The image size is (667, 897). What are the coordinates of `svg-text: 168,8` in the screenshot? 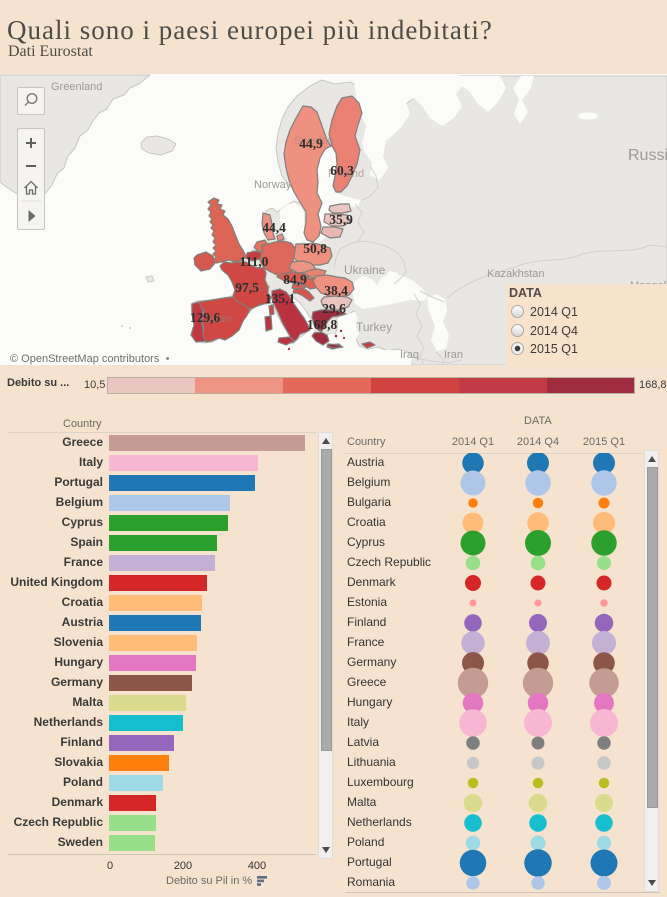 It's located at (322, 324).